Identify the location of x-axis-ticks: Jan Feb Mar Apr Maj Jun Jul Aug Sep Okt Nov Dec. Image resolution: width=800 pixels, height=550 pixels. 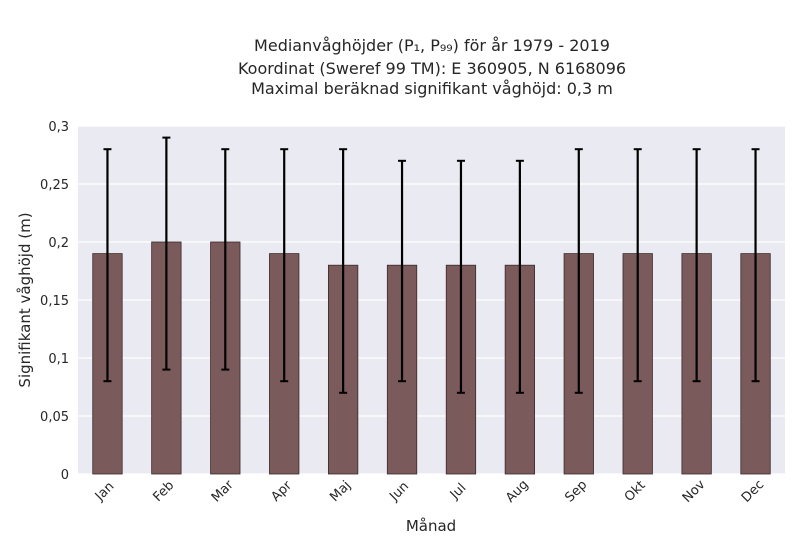
(429, 491).